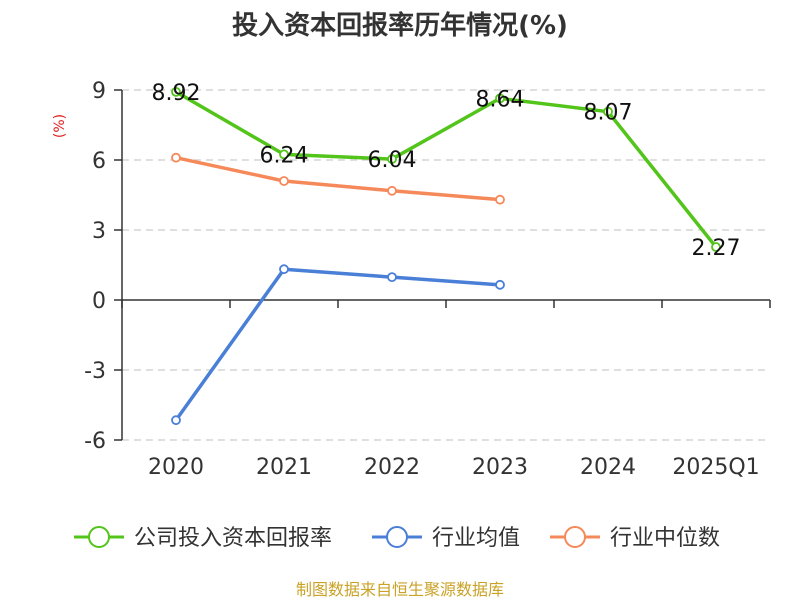 This screenshot has width=800, height=600. I want to click on x-tick-label: 2020, so click(176, 467).